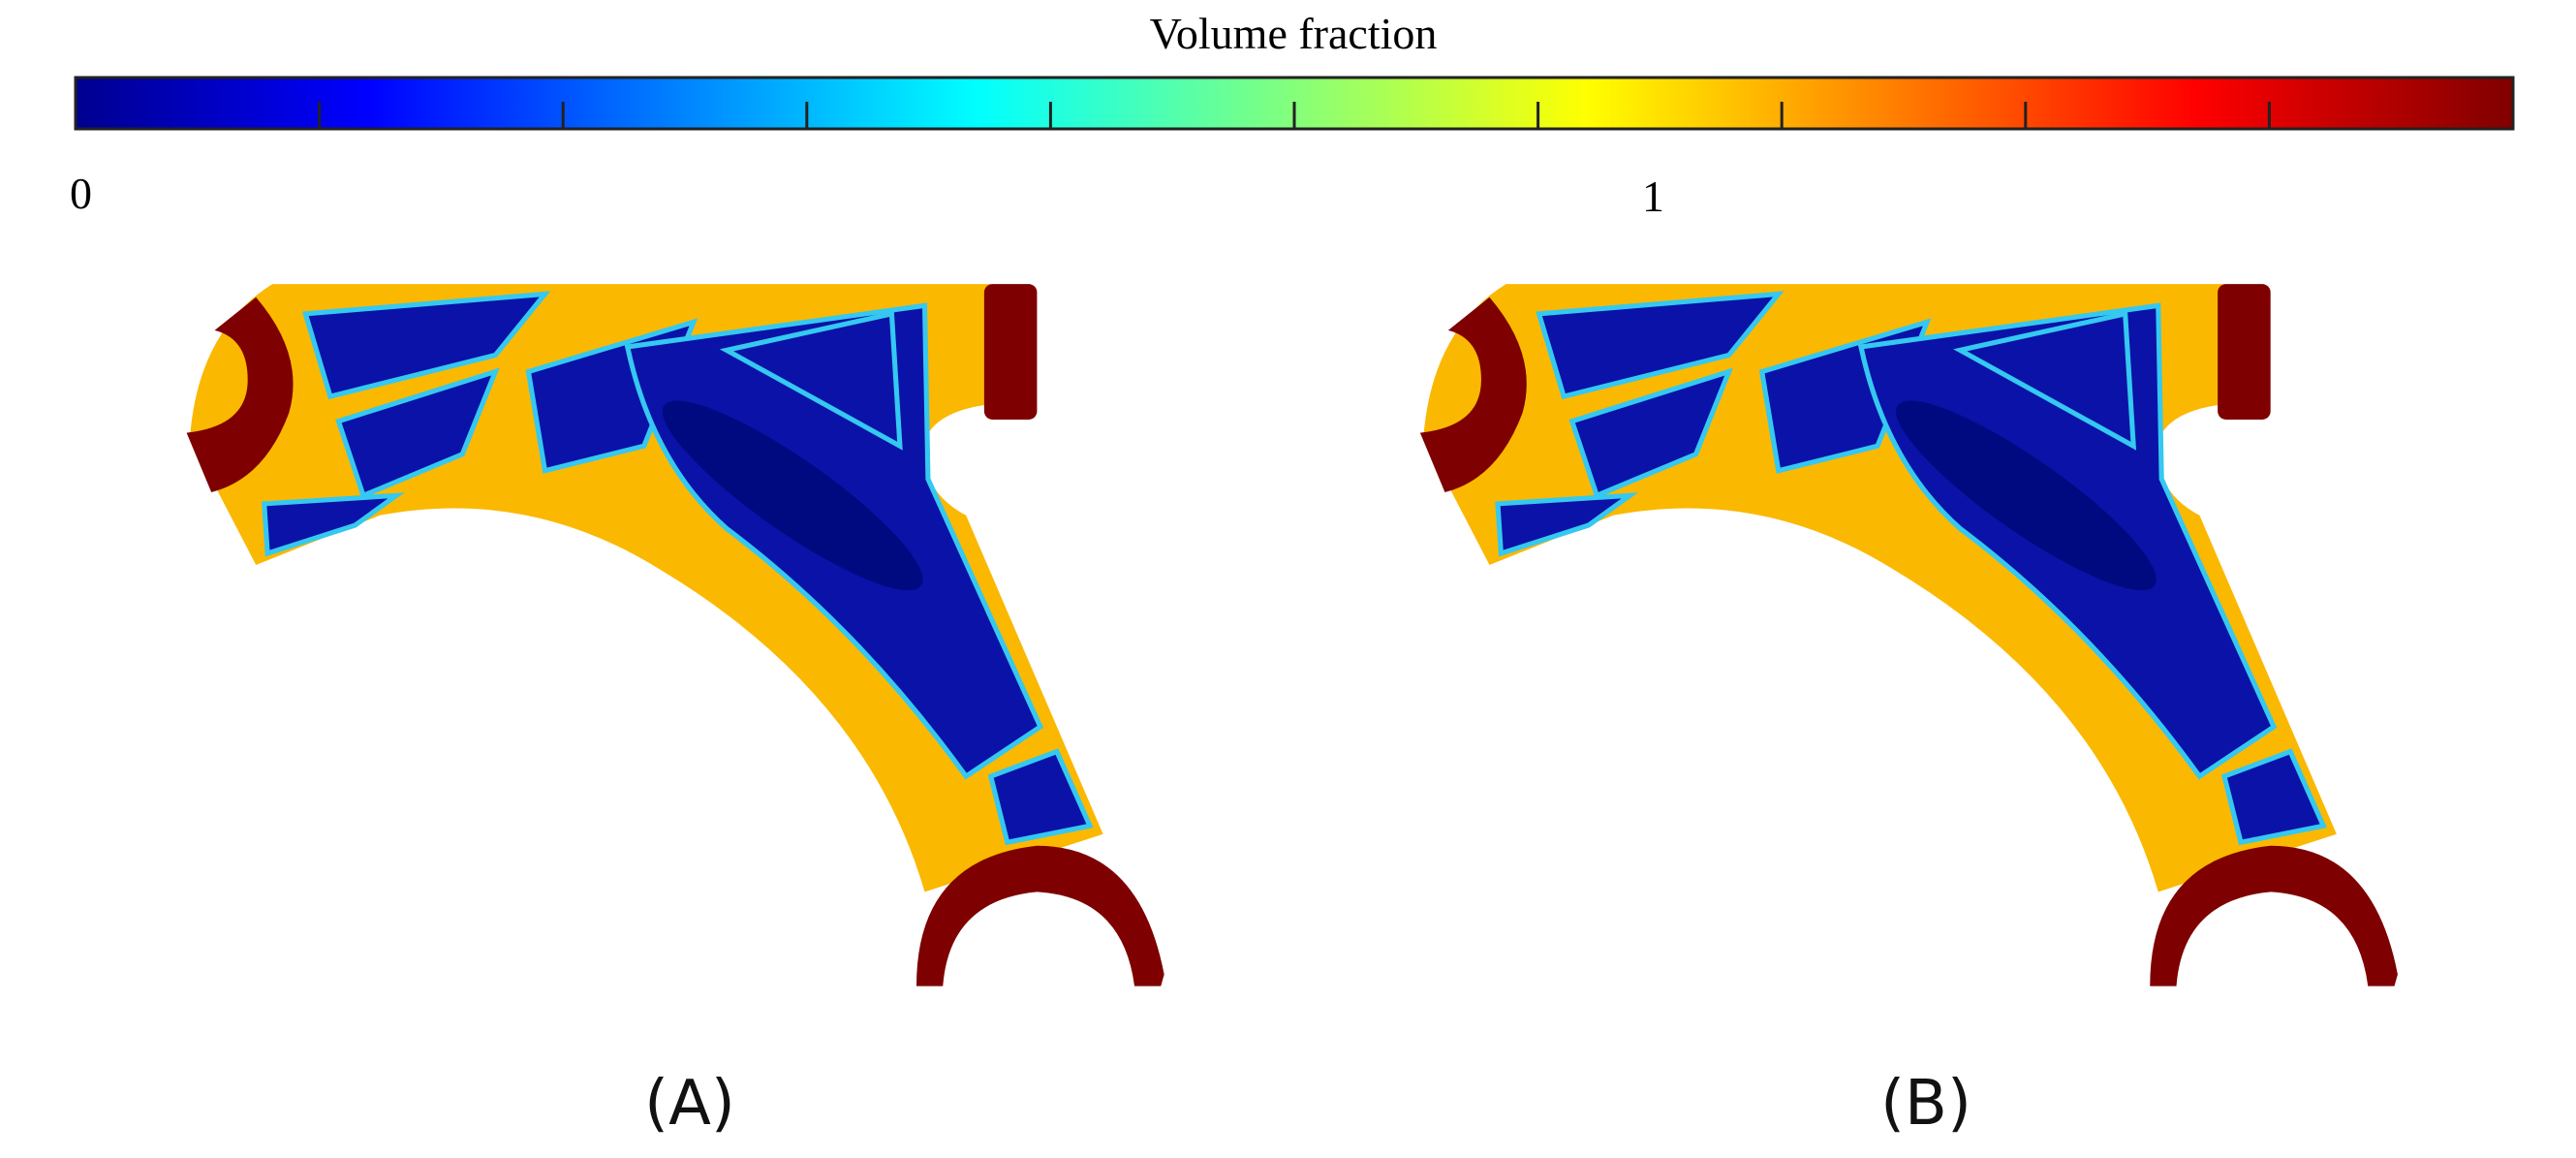 The image size is (2576, 1158). What do you see at coordinates (1925, 1104) in the screenshot?
I see `panel-label: (B)` at bounding box center [1925, 1104].